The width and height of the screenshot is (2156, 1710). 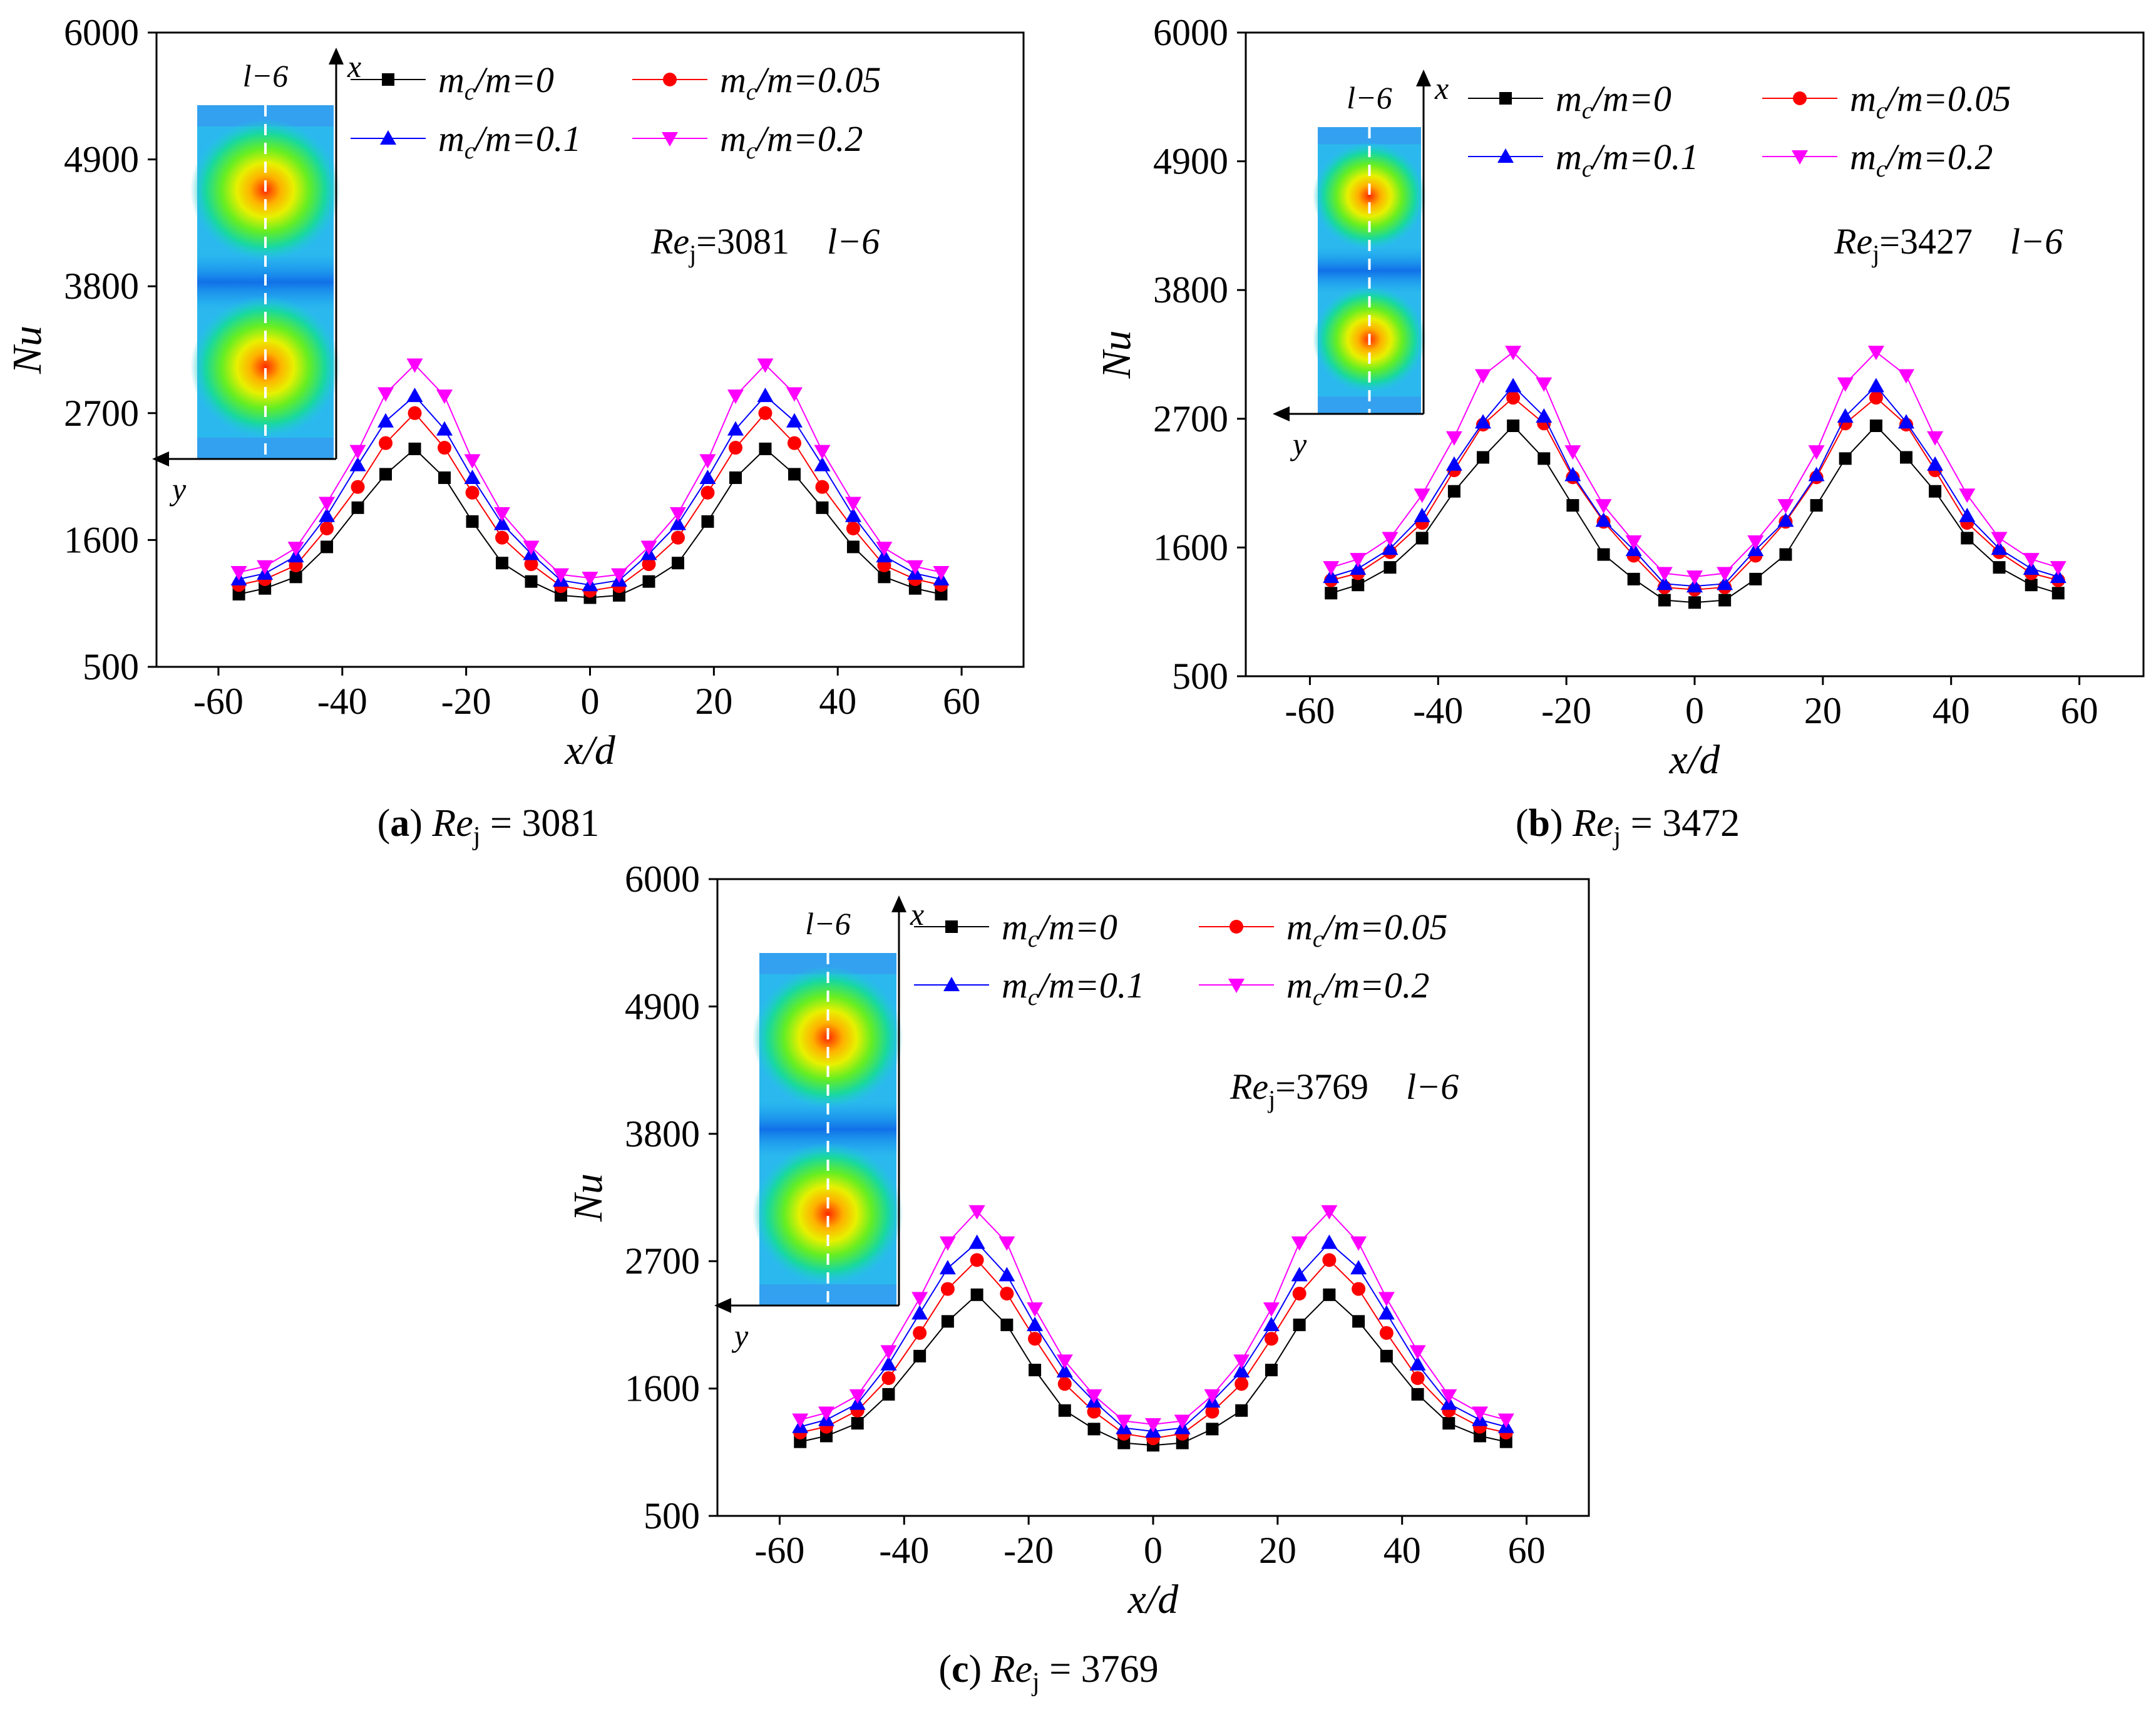 I want to click on caption-tag: c, so click(x=960, y=1669).